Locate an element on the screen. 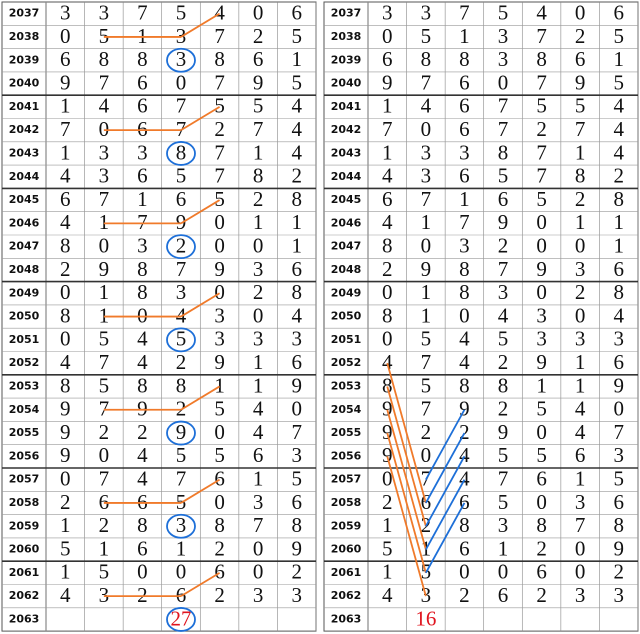 Image resolution: width=640 pixels, height=634 pixels. period-id: 2037 is located at coordinates (24, 13).